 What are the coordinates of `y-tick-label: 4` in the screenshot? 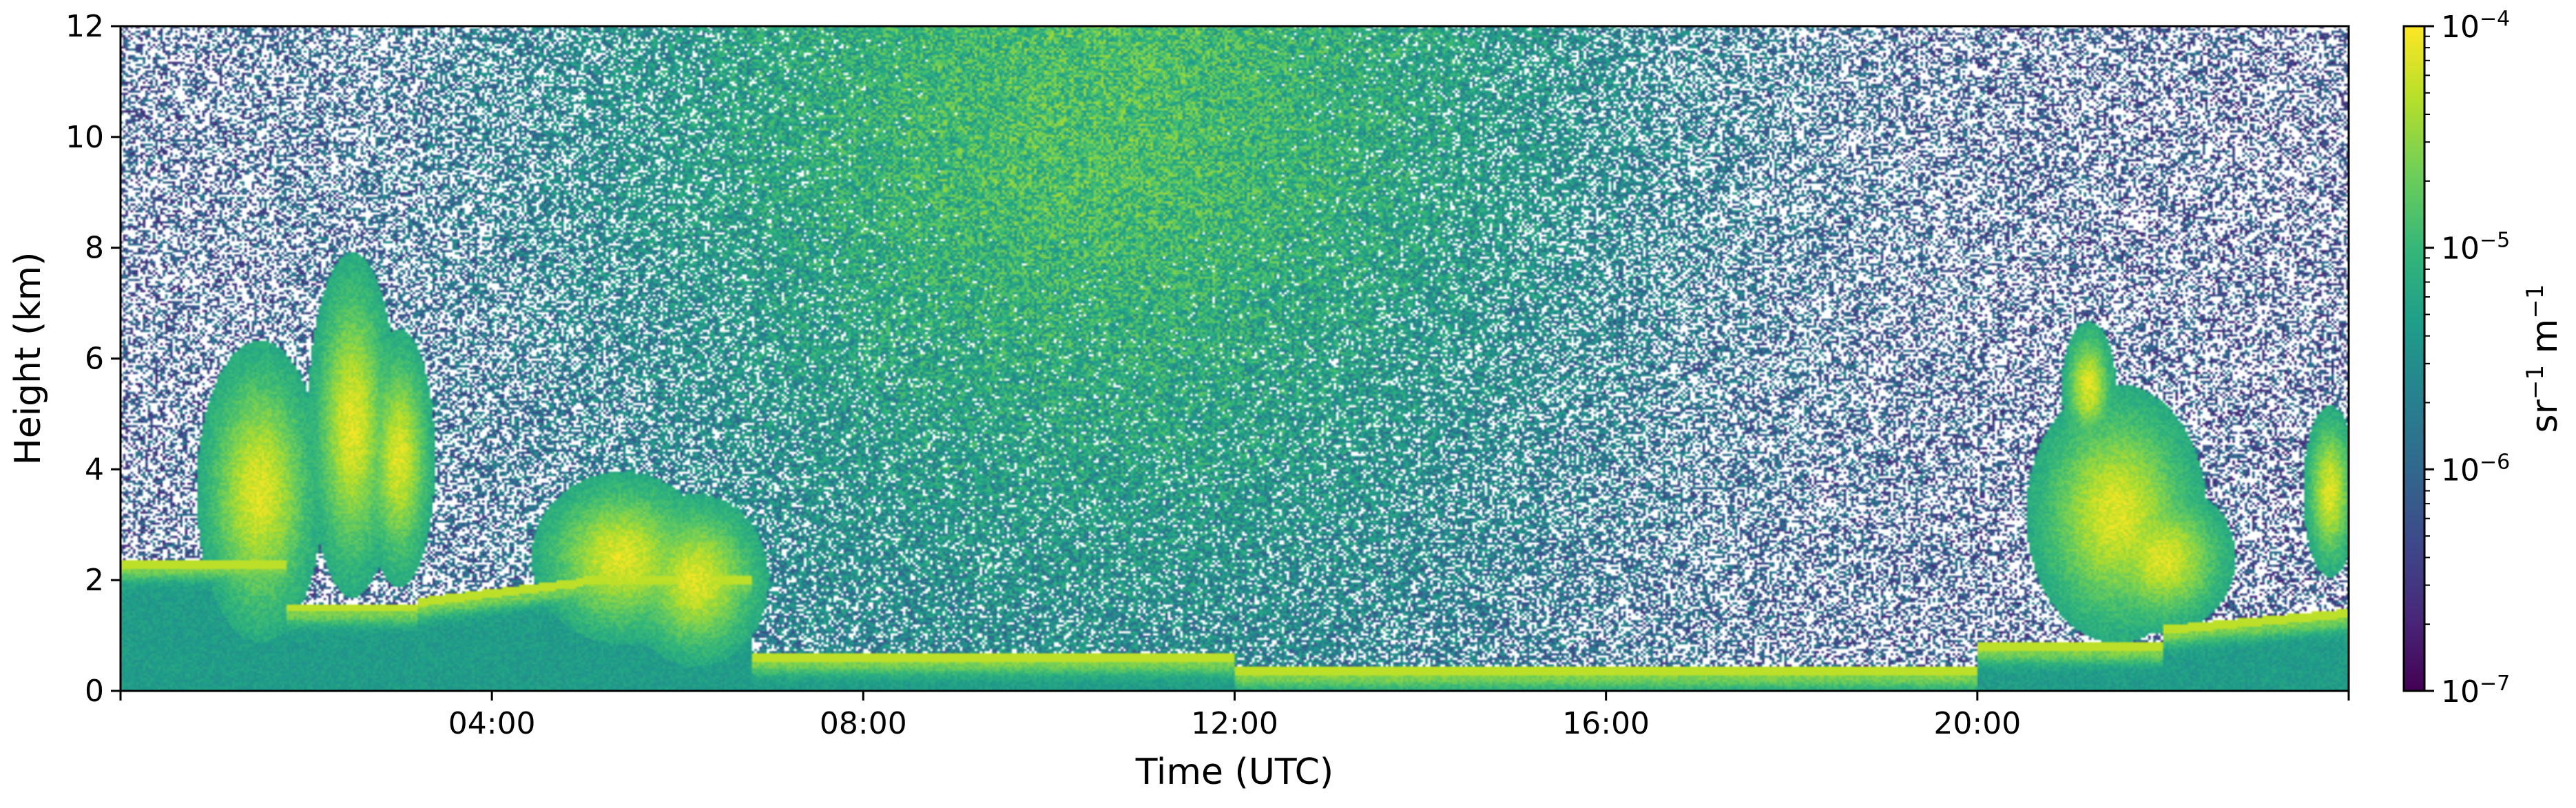 It's located at (94, 470).